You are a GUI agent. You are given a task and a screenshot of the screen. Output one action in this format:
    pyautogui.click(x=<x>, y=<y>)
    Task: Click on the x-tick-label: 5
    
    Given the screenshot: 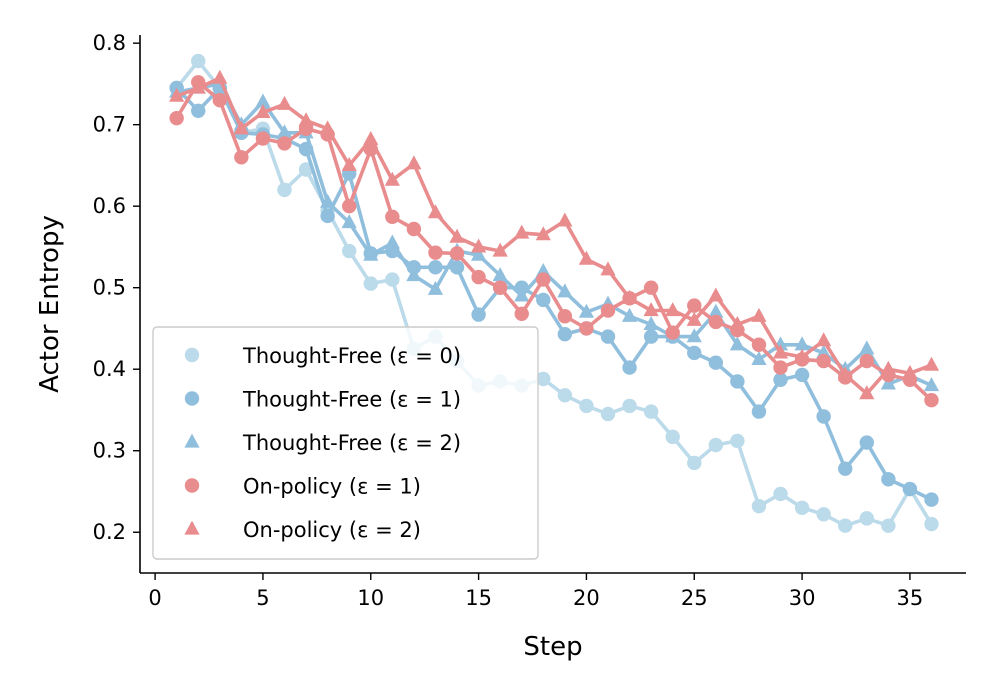 What is the action you would take?
    pyautogui.click(x=262, y=598)
    